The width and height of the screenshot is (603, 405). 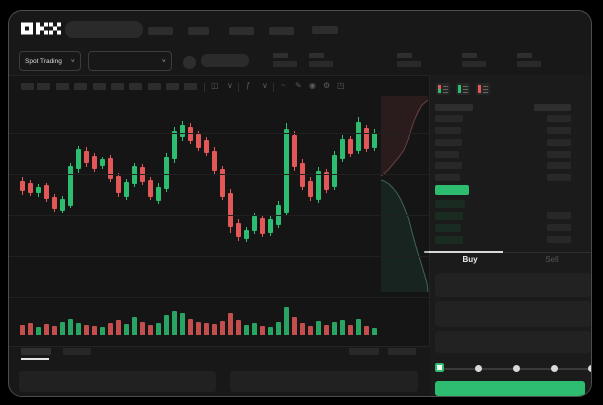 I want to click on candle-style-icon: ◫, so click(x=215, y=85).